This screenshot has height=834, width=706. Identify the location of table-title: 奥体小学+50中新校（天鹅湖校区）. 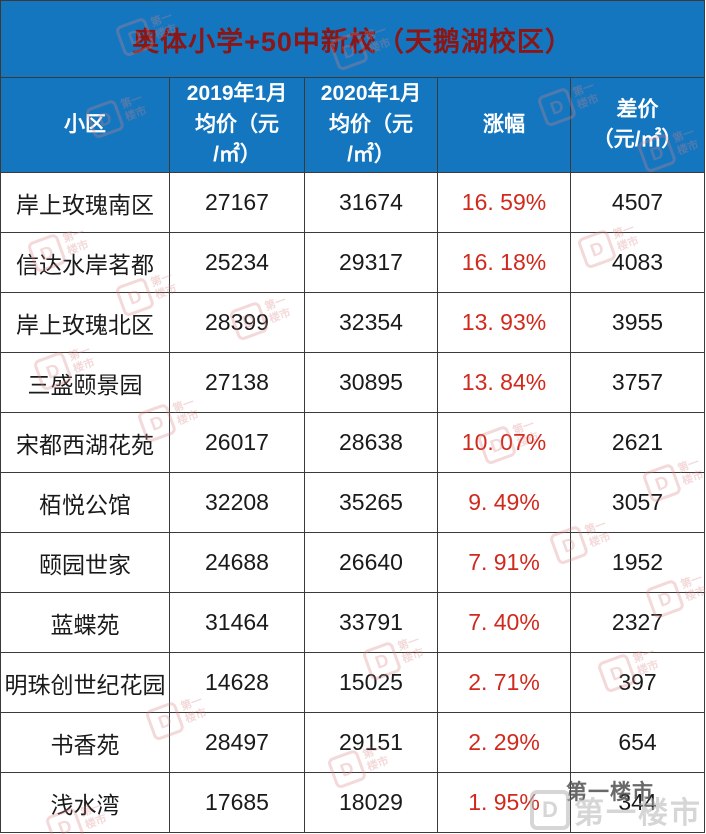
(353, 39).